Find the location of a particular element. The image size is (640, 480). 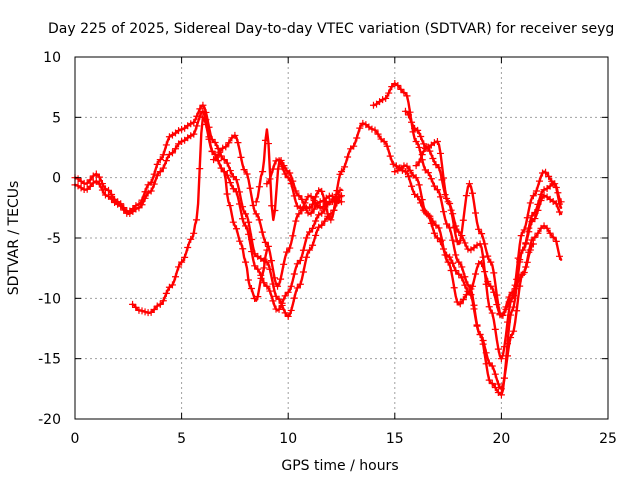

x-axis-label: GPS time / hours is located at coordinates (339, 466).